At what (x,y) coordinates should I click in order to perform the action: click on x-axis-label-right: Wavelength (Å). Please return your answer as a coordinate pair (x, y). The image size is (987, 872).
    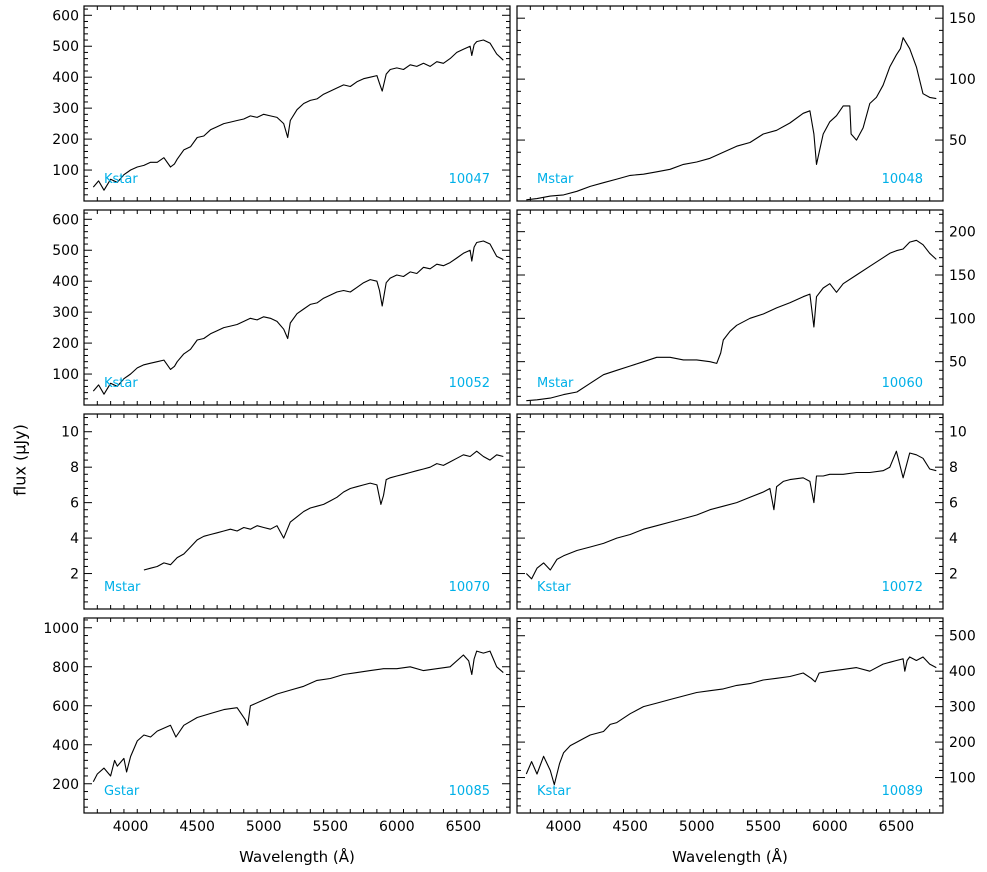
    Looking at the image, I should click on (730, 857).